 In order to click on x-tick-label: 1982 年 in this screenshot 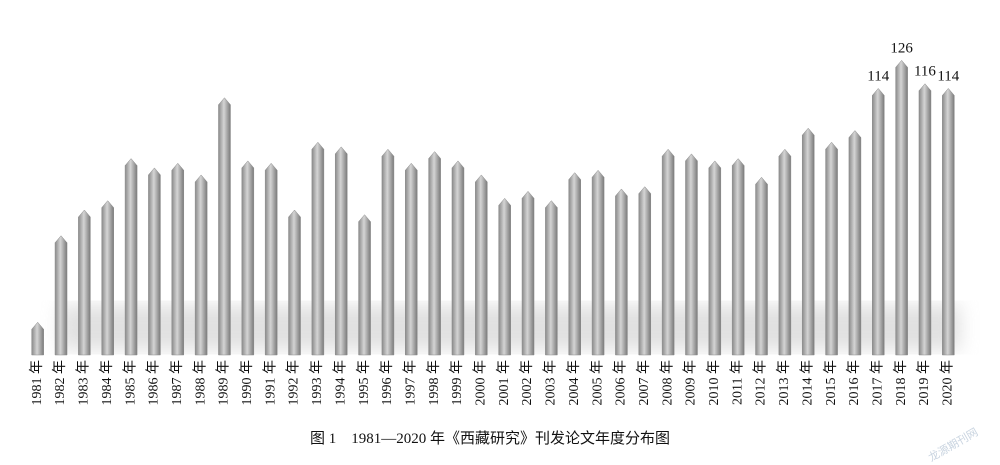, I will do `click(60, 383)`.